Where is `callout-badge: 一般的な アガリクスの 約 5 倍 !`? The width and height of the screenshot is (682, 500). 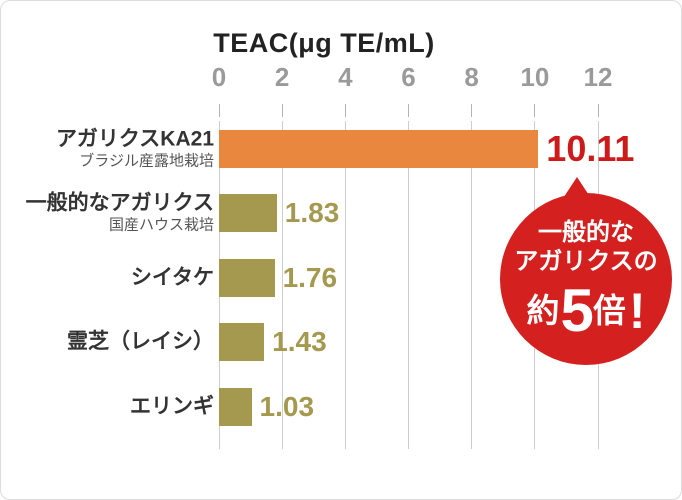
callout-badge: 一般的な アガリクスの 約 5 倍 ! is located at coordinates (586, 279).